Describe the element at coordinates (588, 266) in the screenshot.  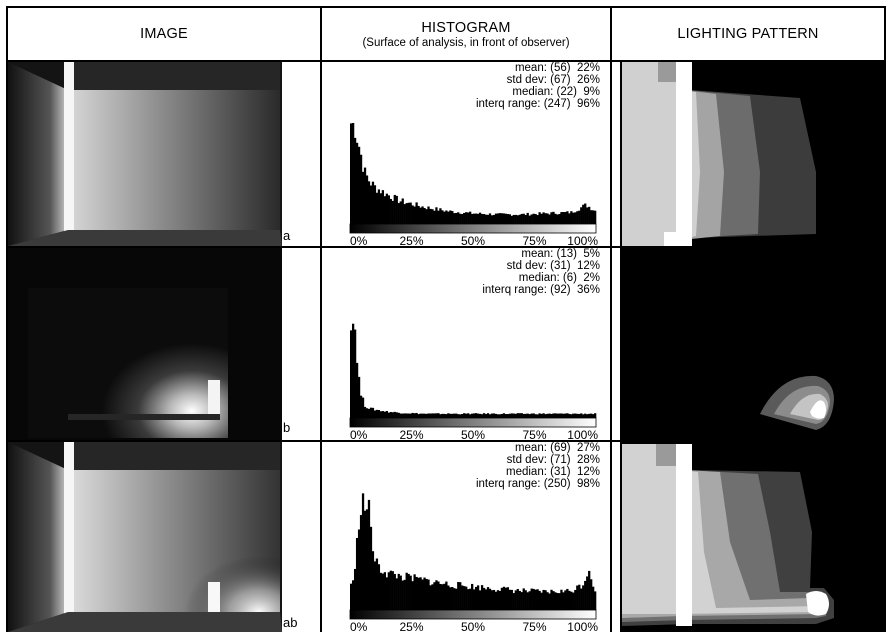
I see `stat-pct: 12%` at that location.